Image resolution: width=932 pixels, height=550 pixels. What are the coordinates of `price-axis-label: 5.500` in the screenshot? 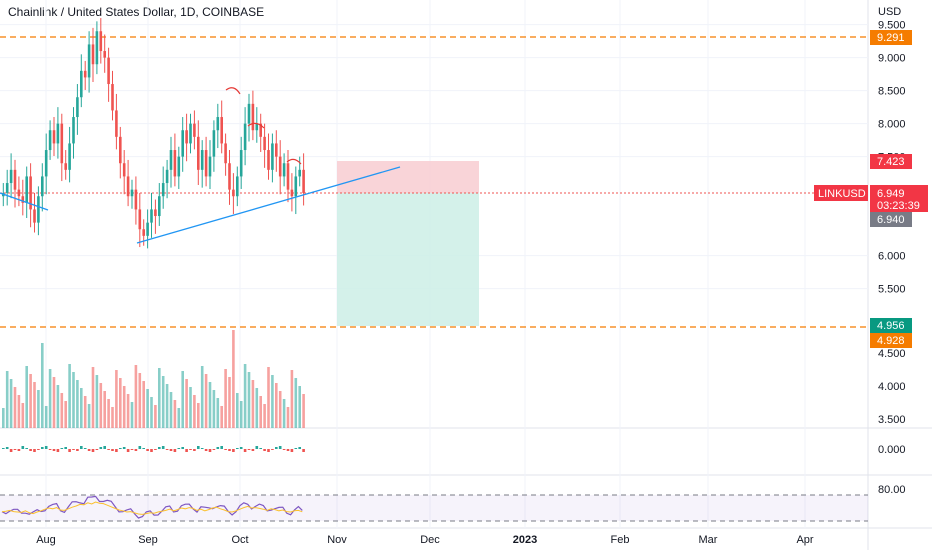 It's located at (892, 290).